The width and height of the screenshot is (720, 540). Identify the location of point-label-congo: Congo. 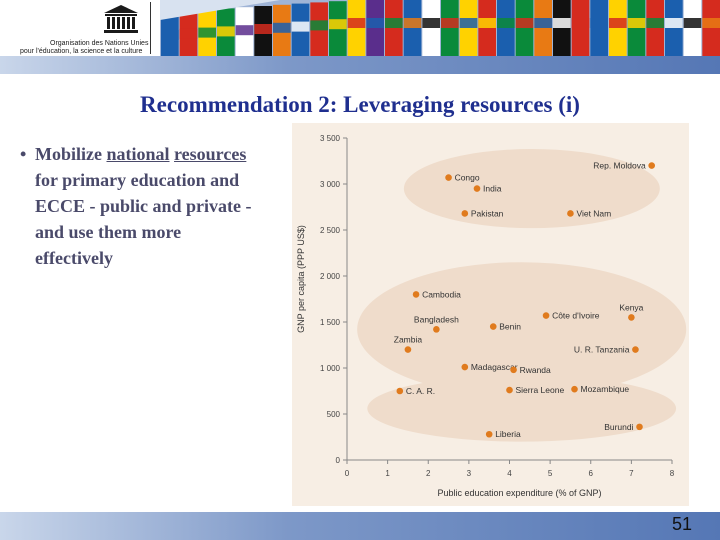
(467, 178).